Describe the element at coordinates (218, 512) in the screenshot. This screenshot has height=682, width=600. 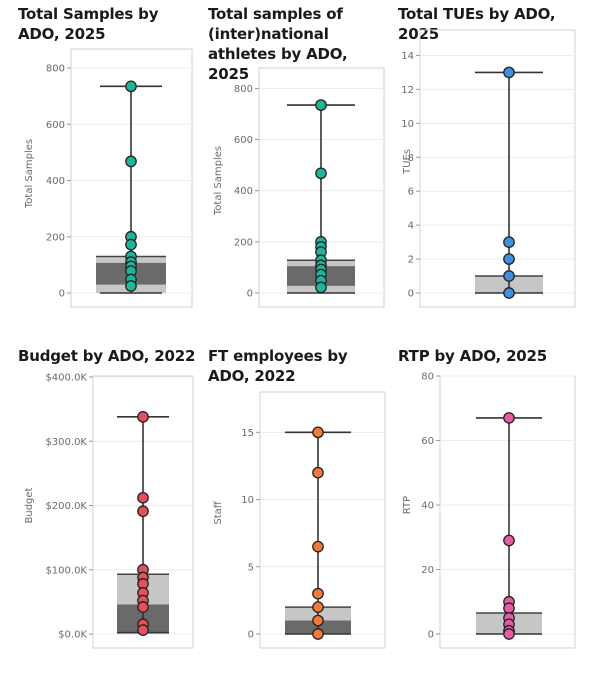
I see `y-axis-label: Staff` at that location.